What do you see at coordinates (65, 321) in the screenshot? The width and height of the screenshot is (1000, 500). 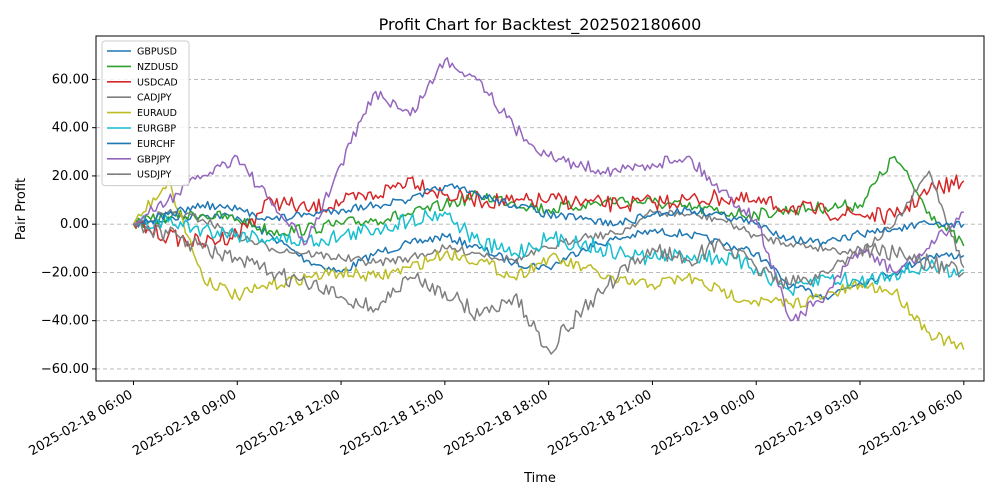 I see `y-tick-label: −40.00` at bounding box center [65, 321].